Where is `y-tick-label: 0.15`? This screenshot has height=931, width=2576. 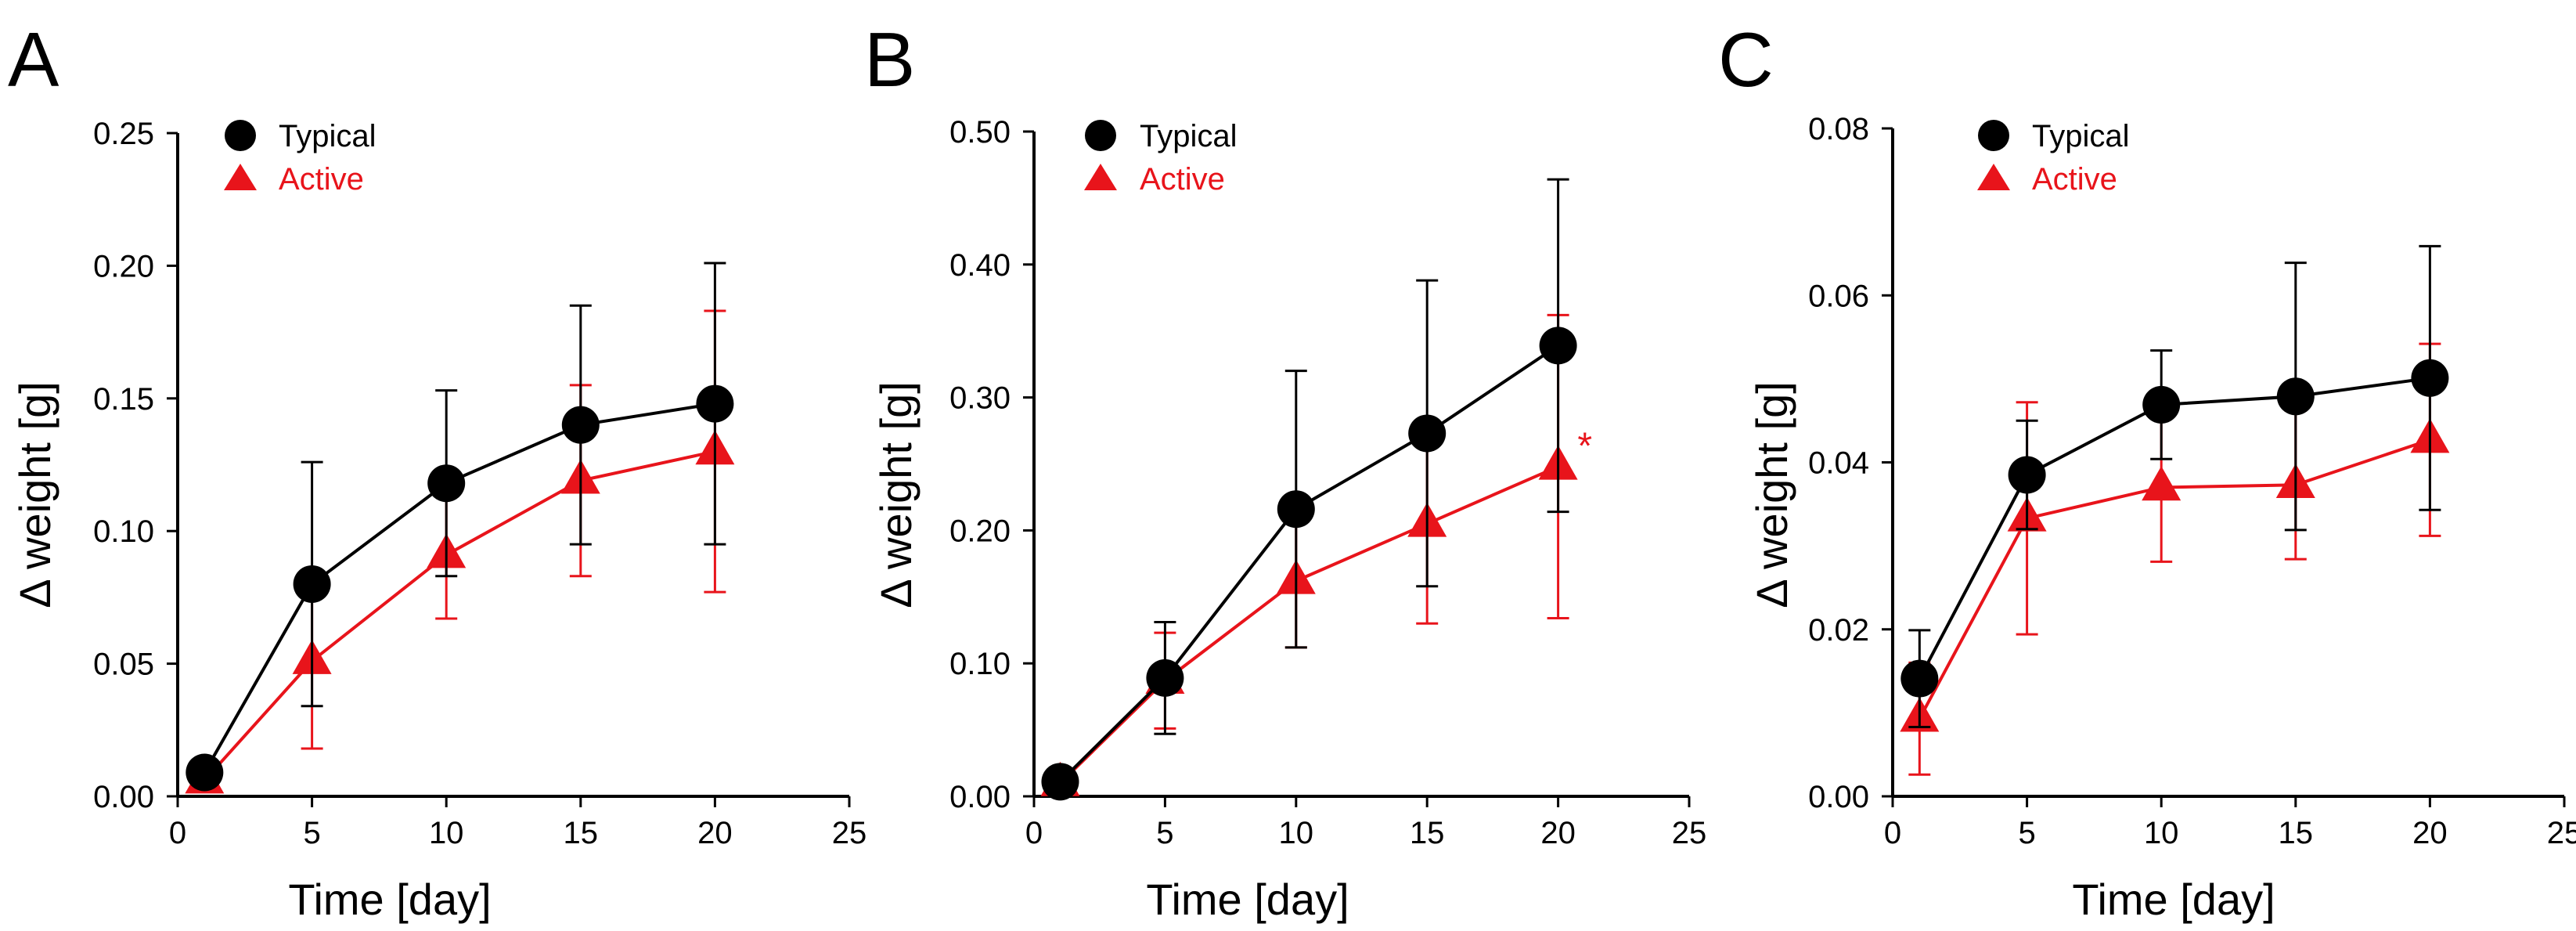
y-tick-label: 0.15 is located at coordinates (123, 399).